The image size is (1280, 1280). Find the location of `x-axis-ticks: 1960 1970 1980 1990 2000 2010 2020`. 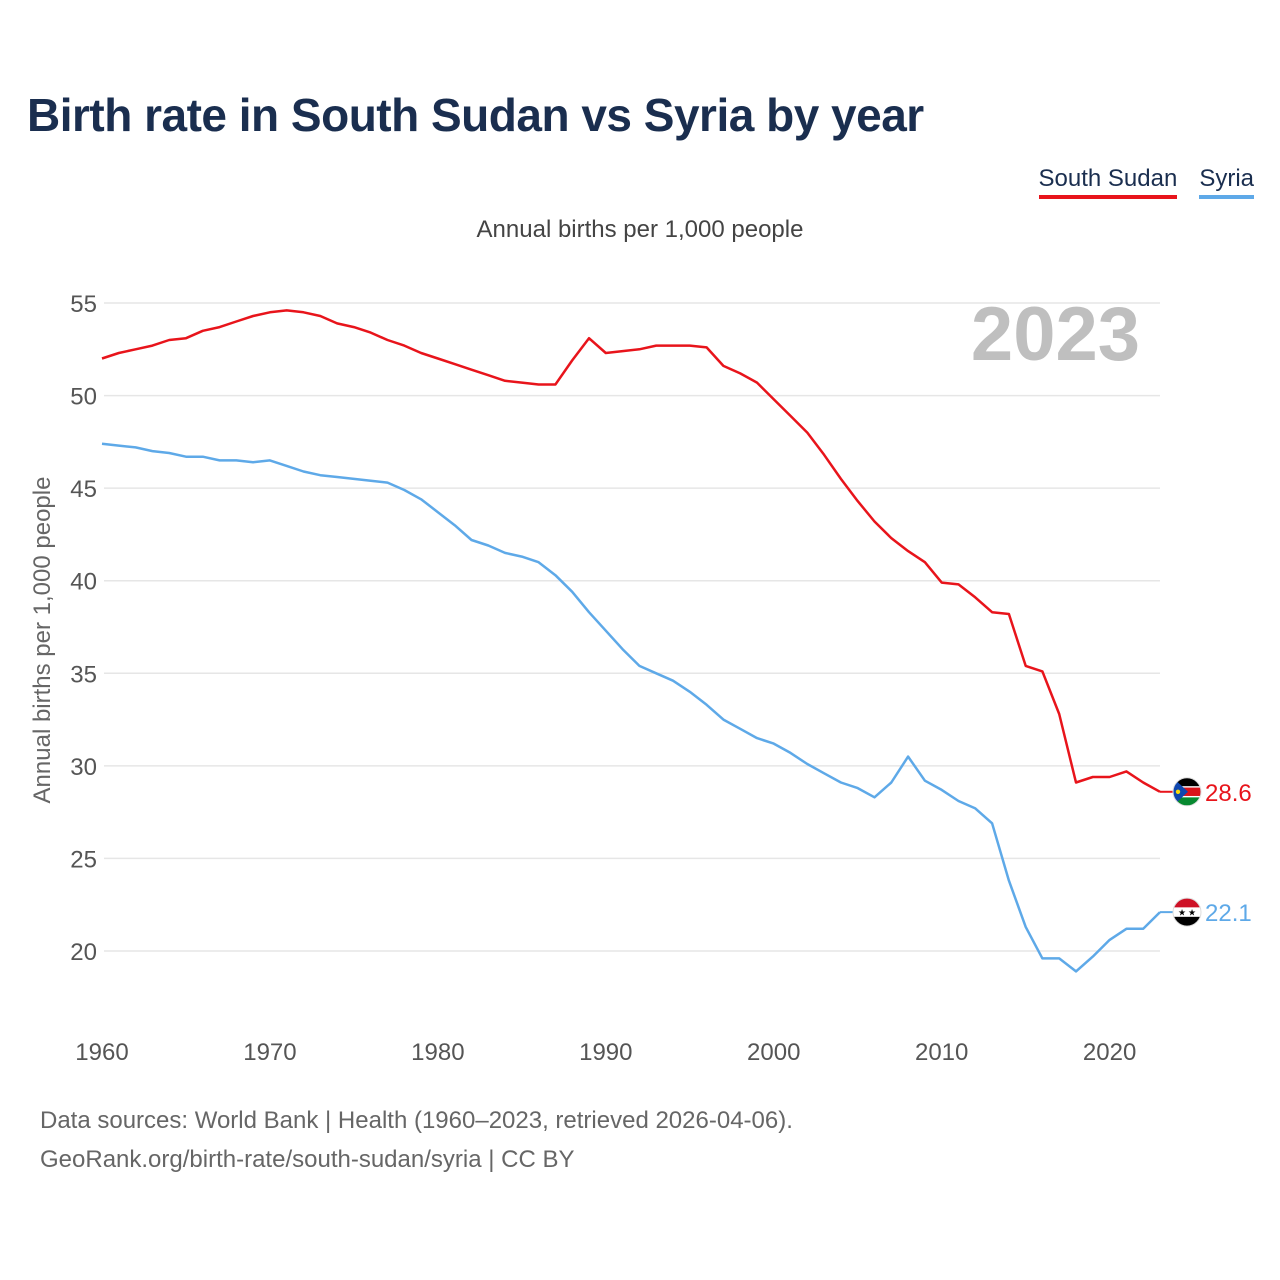

x-axis-ticks: 1960 1970 1980 1990 2000 2010 2020 is located at coordinates (605, 1052).